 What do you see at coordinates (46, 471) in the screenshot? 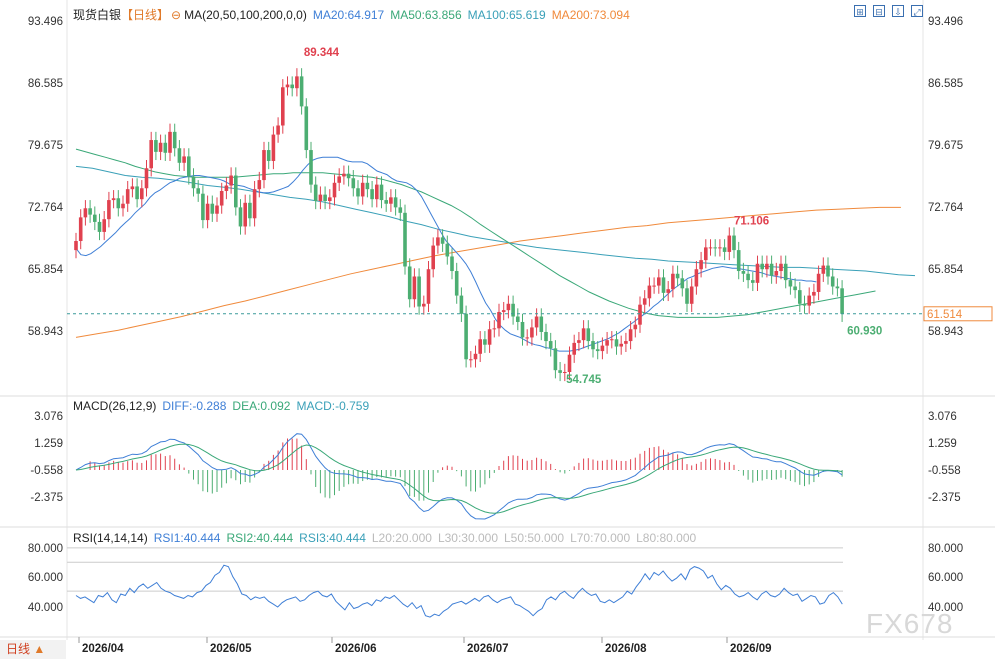
I see `macd-tick-left: -0.558` at bounding box center [46, 471].